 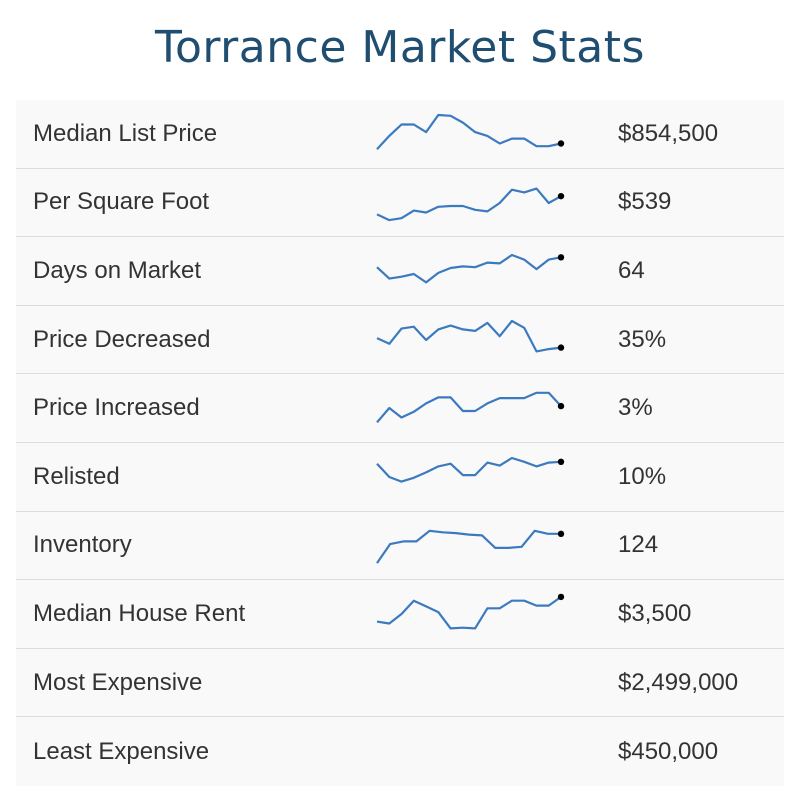 I want to click on metric-value: 64, so click(x=631, y=270).